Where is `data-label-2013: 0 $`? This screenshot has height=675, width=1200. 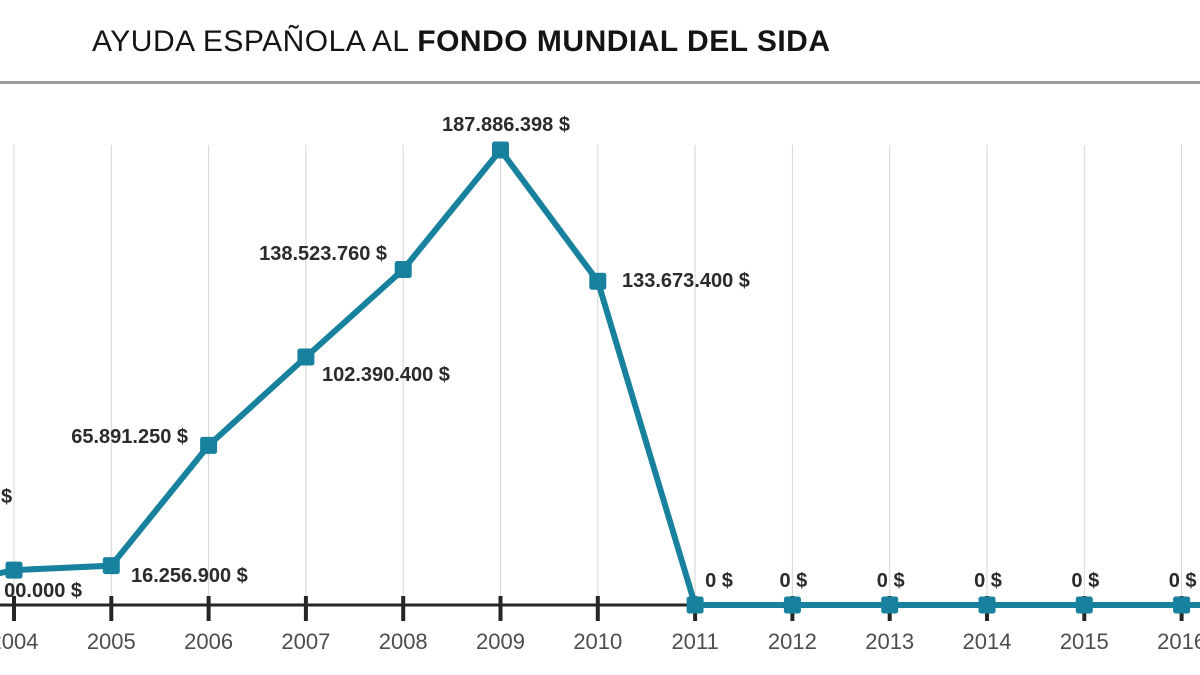 data-label-2013: 0 $ is located at coordinates (891, 581).